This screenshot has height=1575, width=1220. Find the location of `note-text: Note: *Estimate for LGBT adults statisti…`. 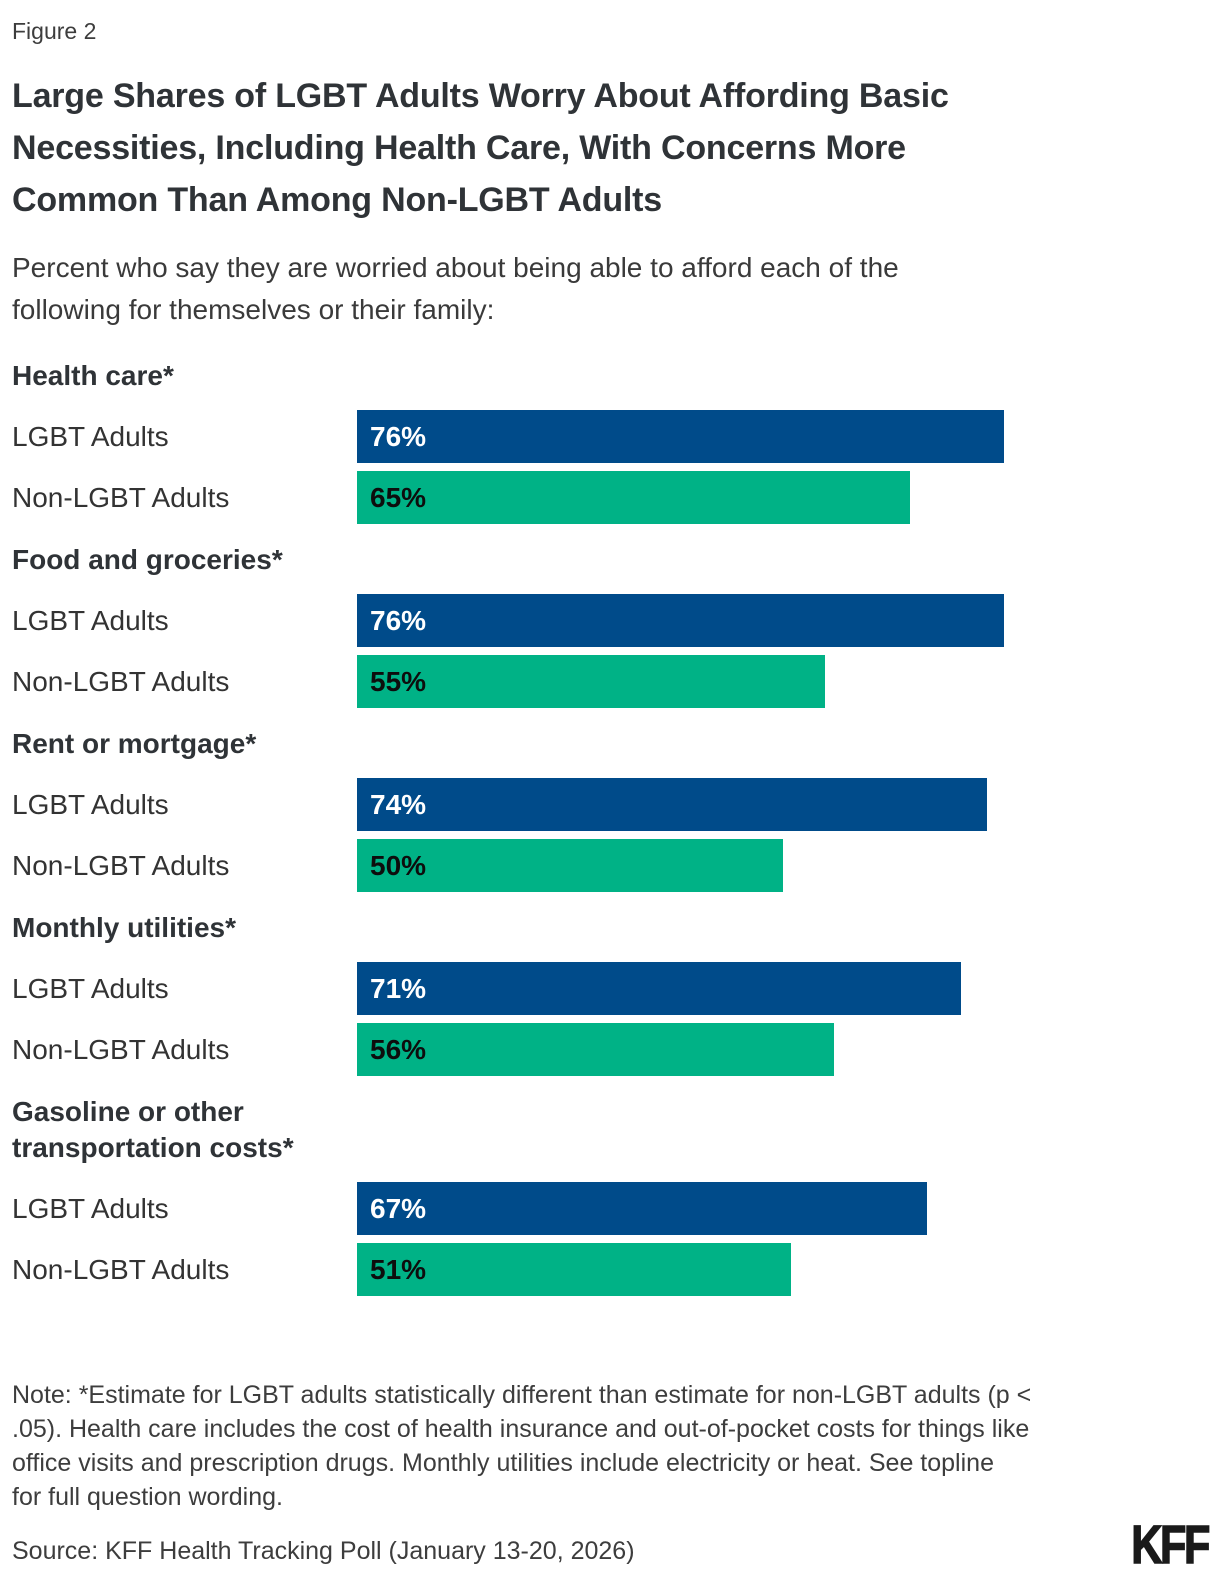

note-text: Note: *Estimate for LGBT adults statisti… is located at coordinates (522, 1446).